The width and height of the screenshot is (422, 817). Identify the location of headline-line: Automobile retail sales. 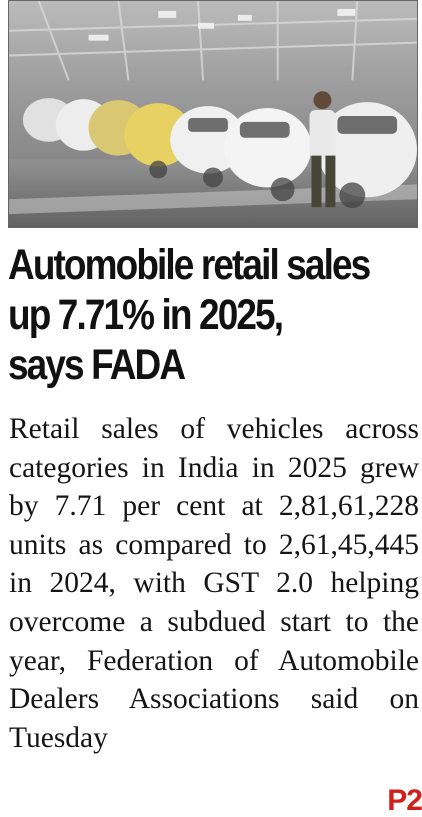
(189, 265).